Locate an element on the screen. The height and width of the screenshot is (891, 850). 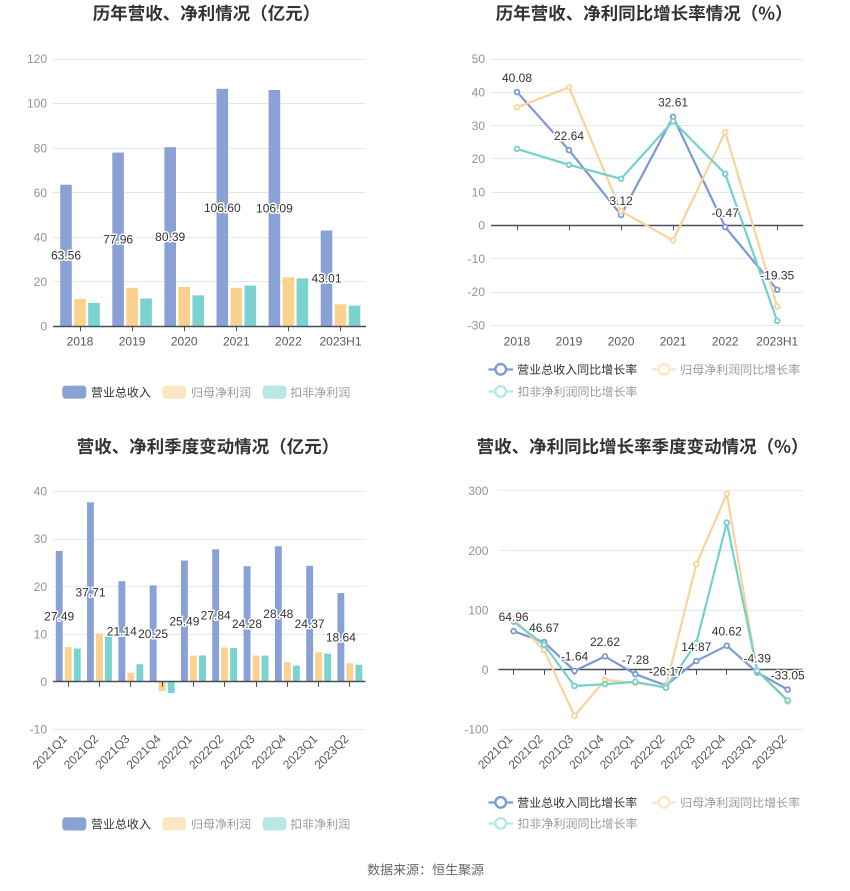
svg-text: 20.25 is located at coordinates (153, 634).